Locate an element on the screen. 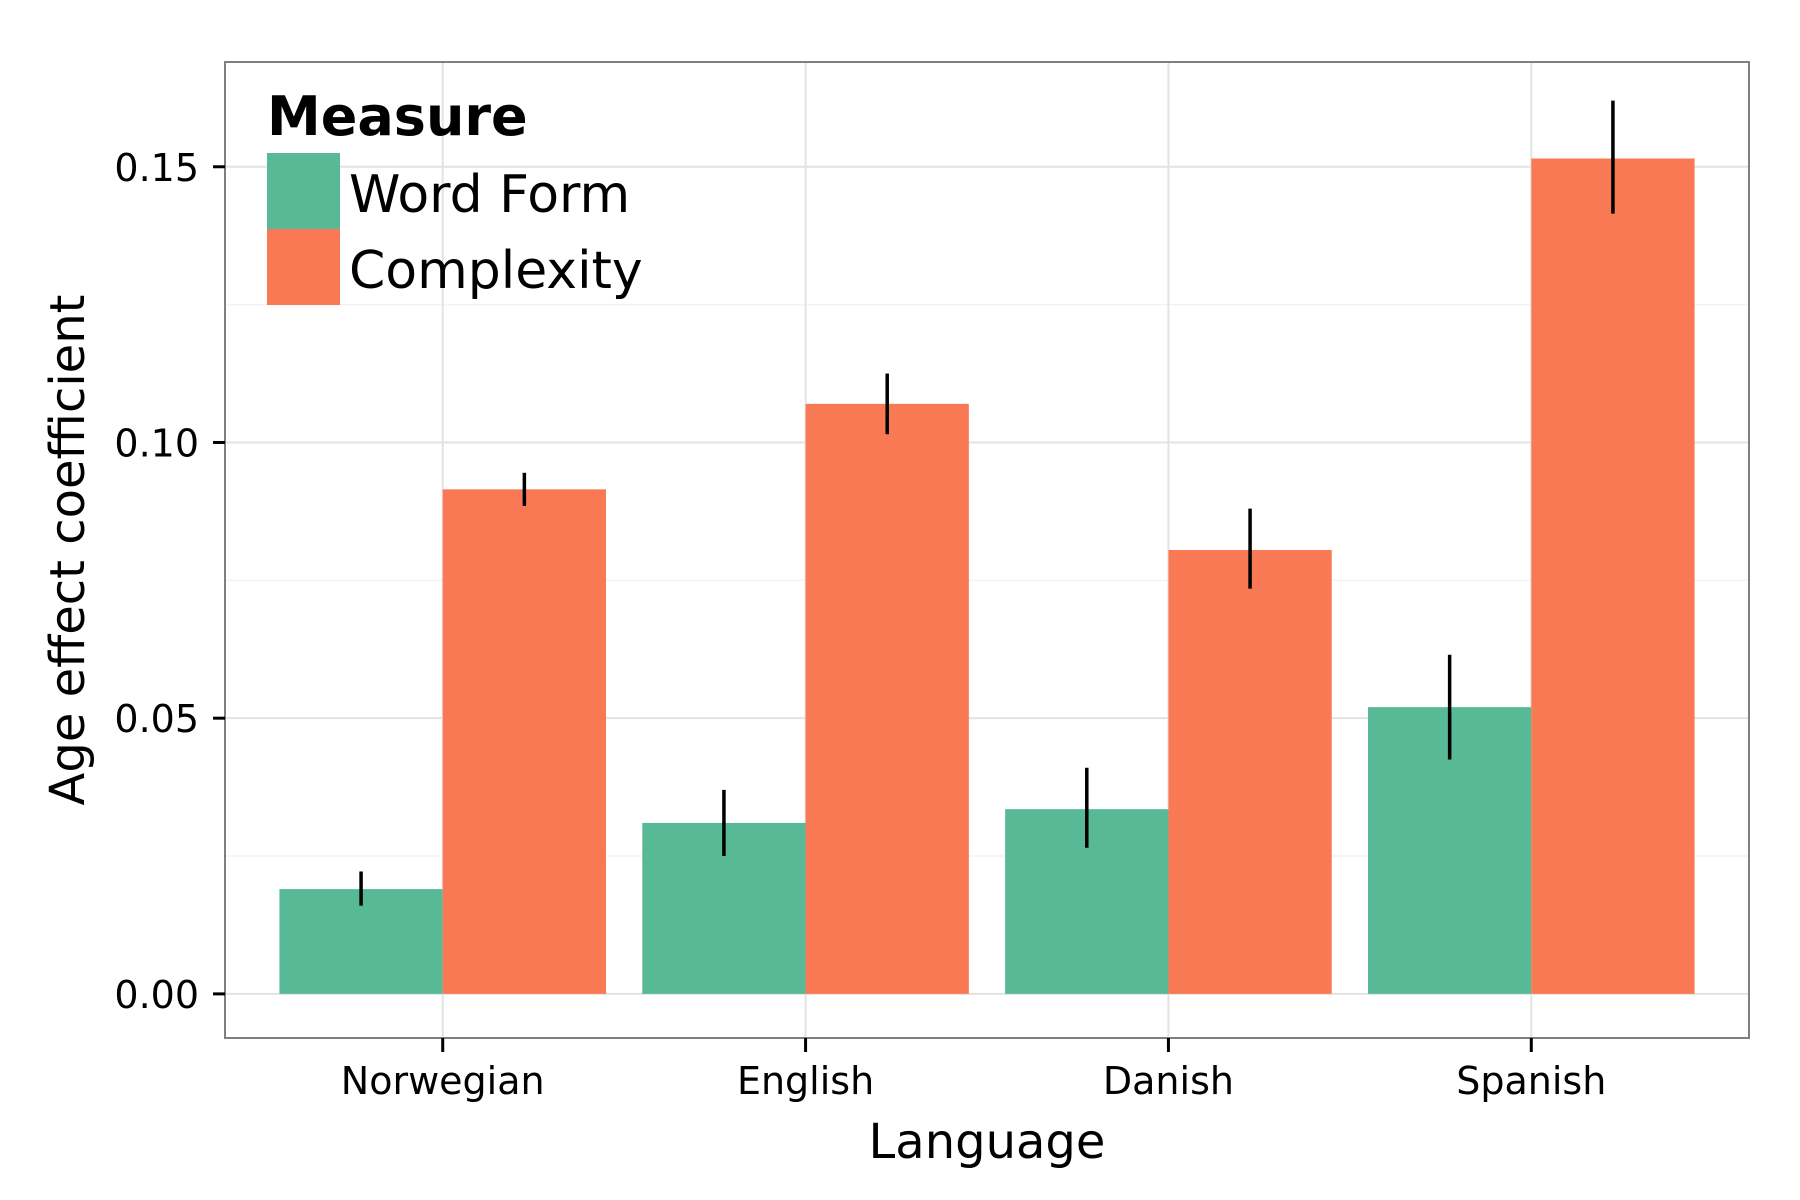 The width and height of the screenshot is (1800, 1200). legend-label-complexity: Complexity is located at coordinates (496, 271).